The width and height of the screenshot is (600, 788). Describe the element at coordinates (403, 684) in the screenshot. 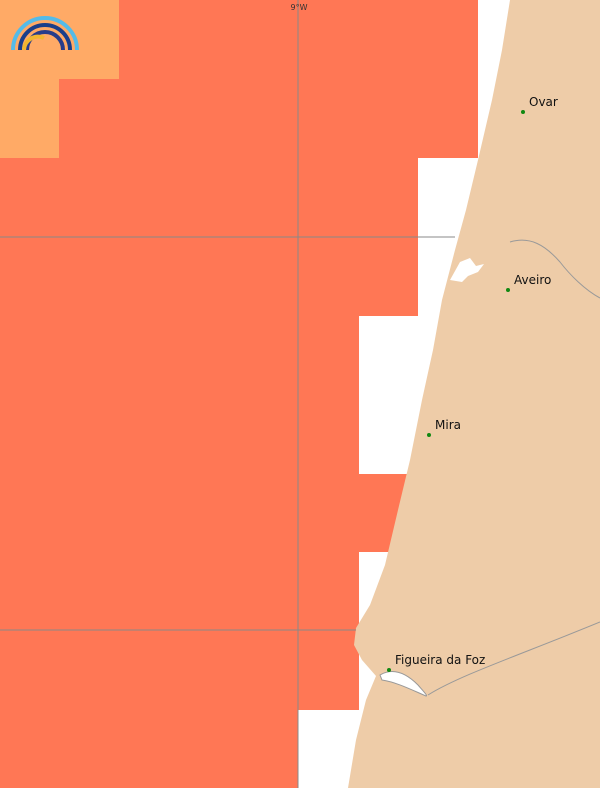

I see `estuary` at that location.